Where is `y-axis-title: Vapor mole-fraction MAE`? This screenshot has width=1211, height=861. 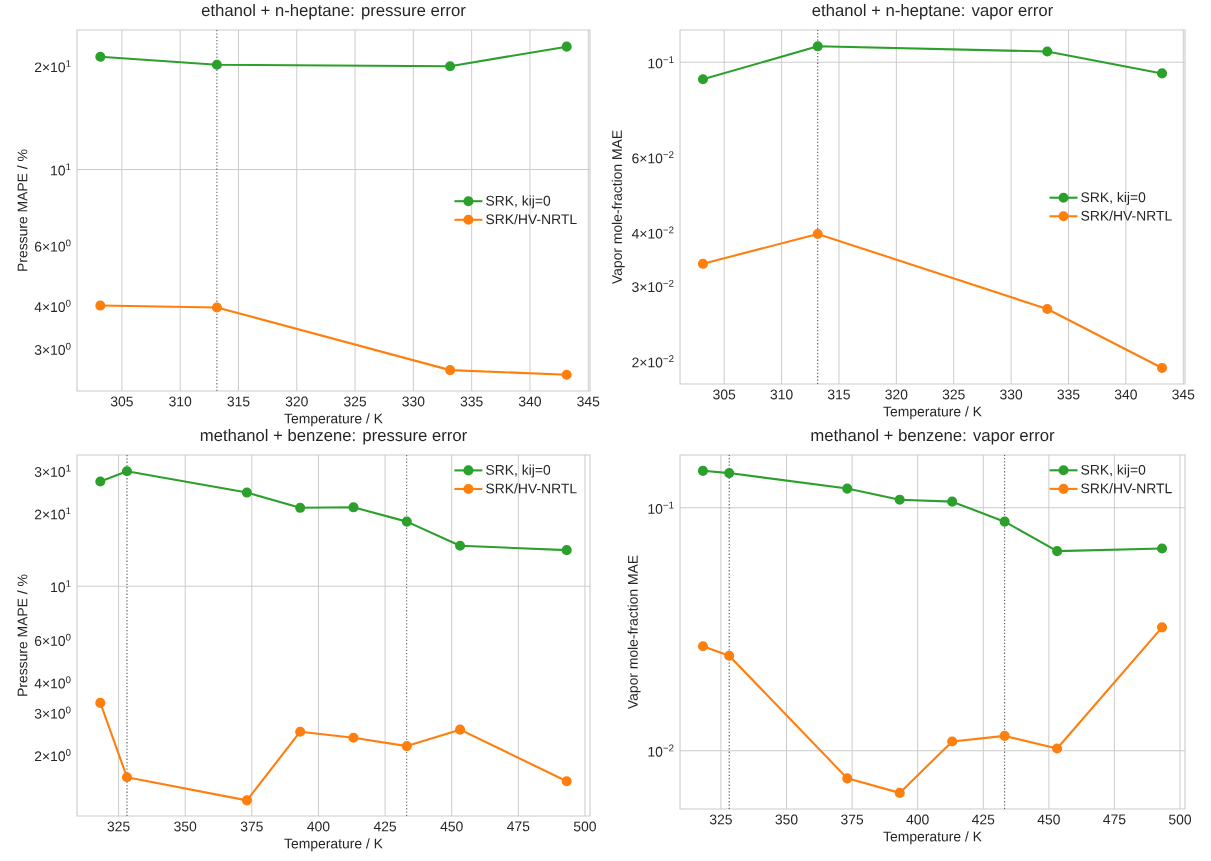 y-axis-title: Vapor mole-fraction MAE is located at coordinates (618, 207).